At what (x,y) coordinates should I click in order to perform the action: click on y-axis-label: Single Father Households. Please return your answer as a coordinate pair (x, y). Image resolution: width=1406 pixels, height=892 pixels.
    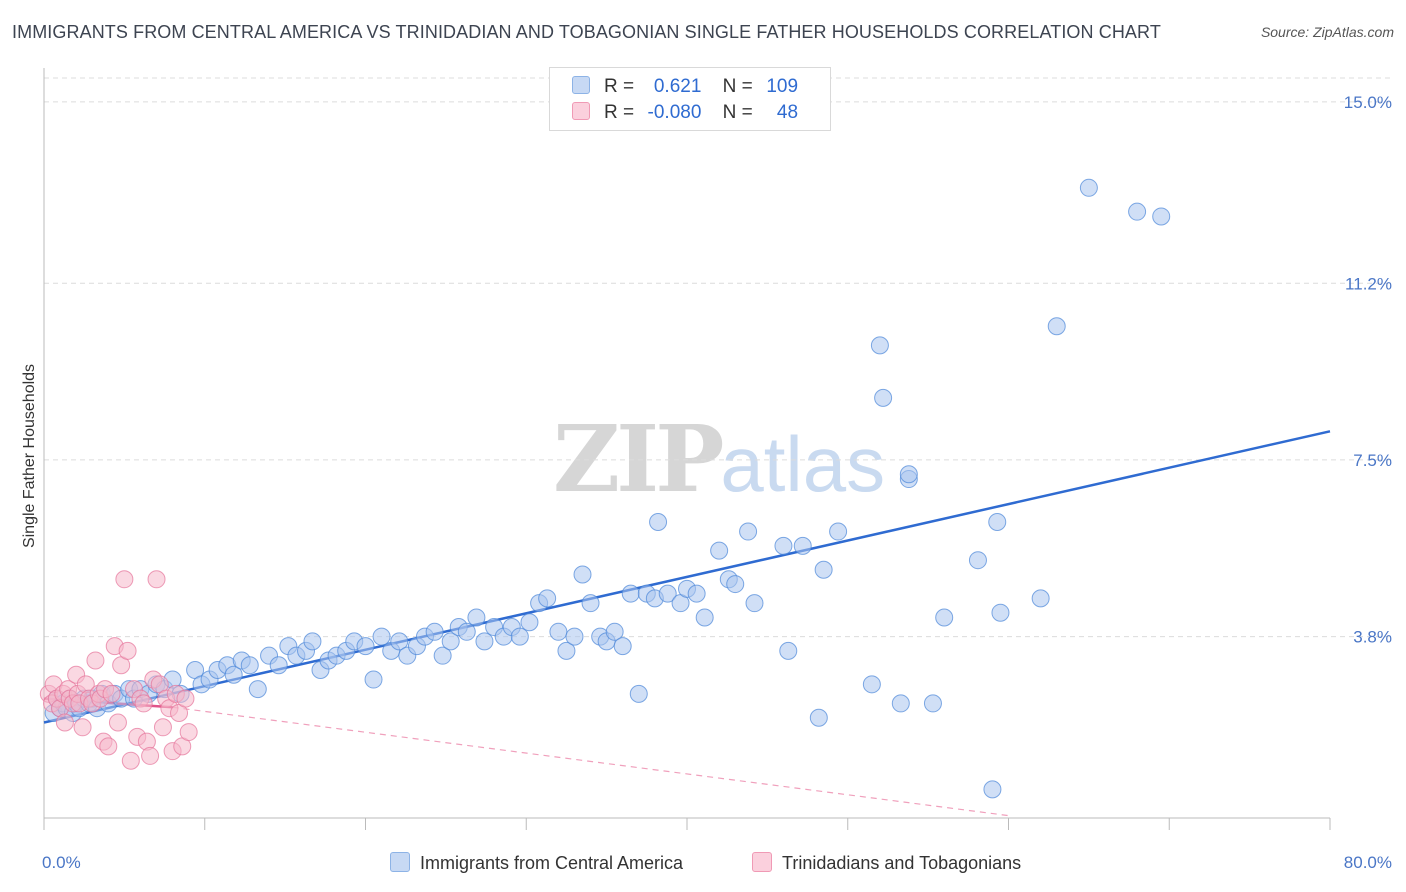
    Looking at the image, I should click on (29, 456).